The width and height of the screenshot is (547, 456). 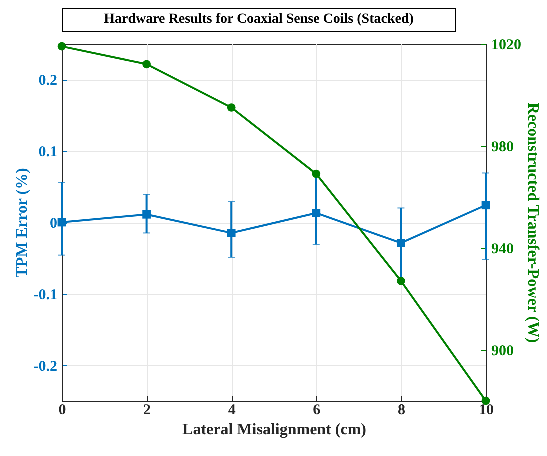 What do you see at coordinates (22, 223) in the screenshot?
I see `y-axis-title: TPM Error (%)` at bounding box center [22, 223].